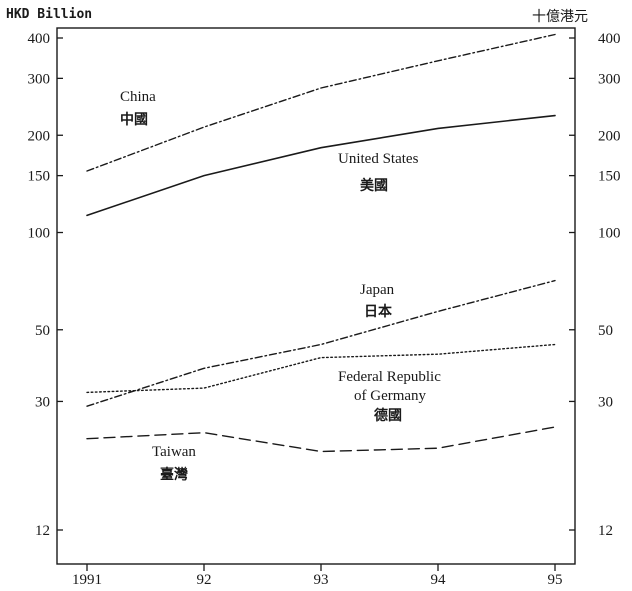  I want to click on y-tick-label-left: 30, so click(42, 402).